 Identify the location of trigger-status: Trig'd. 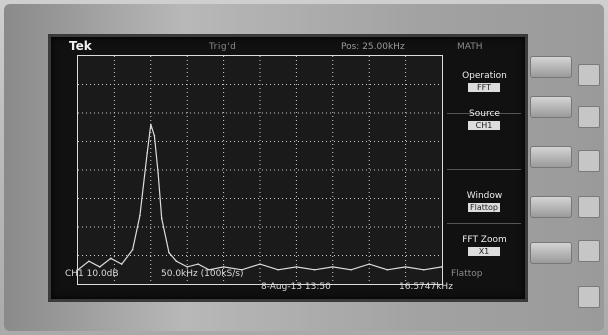
(223, 47).